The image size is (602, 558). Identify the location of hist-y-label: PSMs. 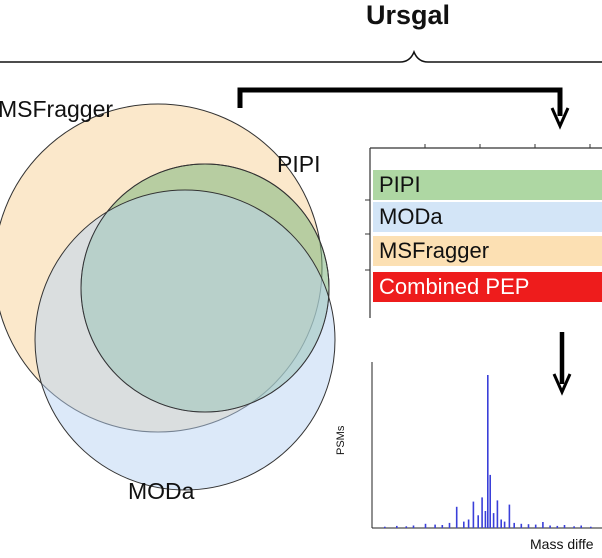
(341, 440).